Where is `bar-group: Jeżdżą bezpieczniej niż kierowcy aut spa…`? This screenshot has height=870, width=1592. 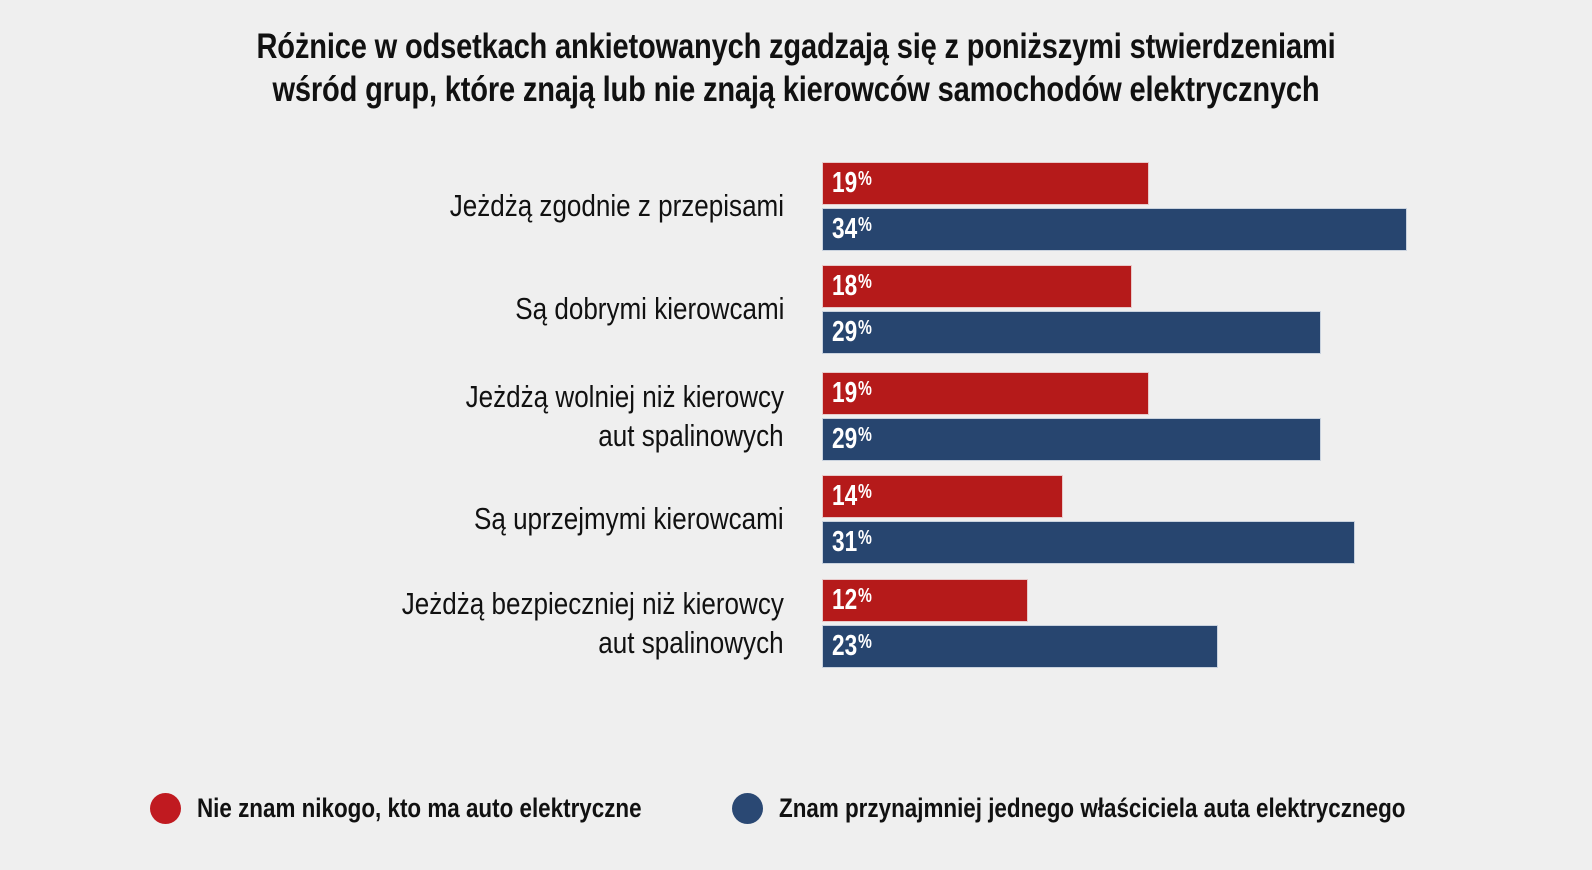
bar-group: Jeżdżą bezpieczniej niż kierowcy aut spa… is located at coordinates (796, 623).